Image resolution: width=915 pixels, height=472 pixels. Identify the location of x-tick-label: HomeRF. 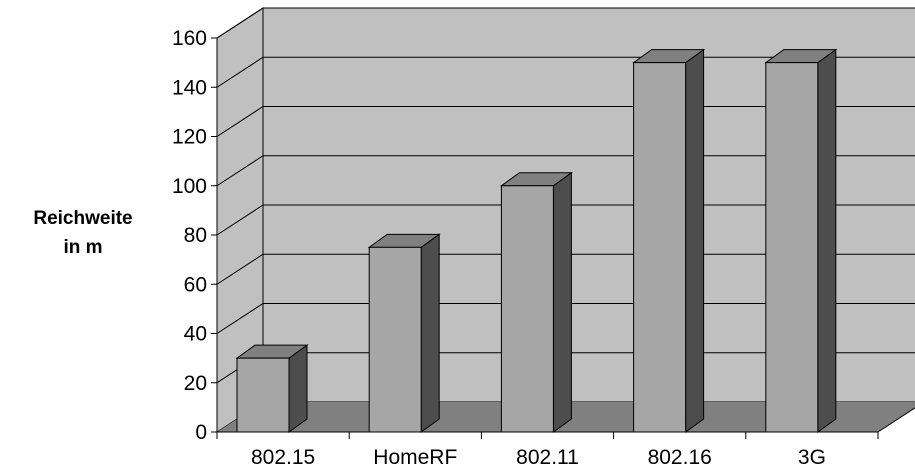
(415, 457).